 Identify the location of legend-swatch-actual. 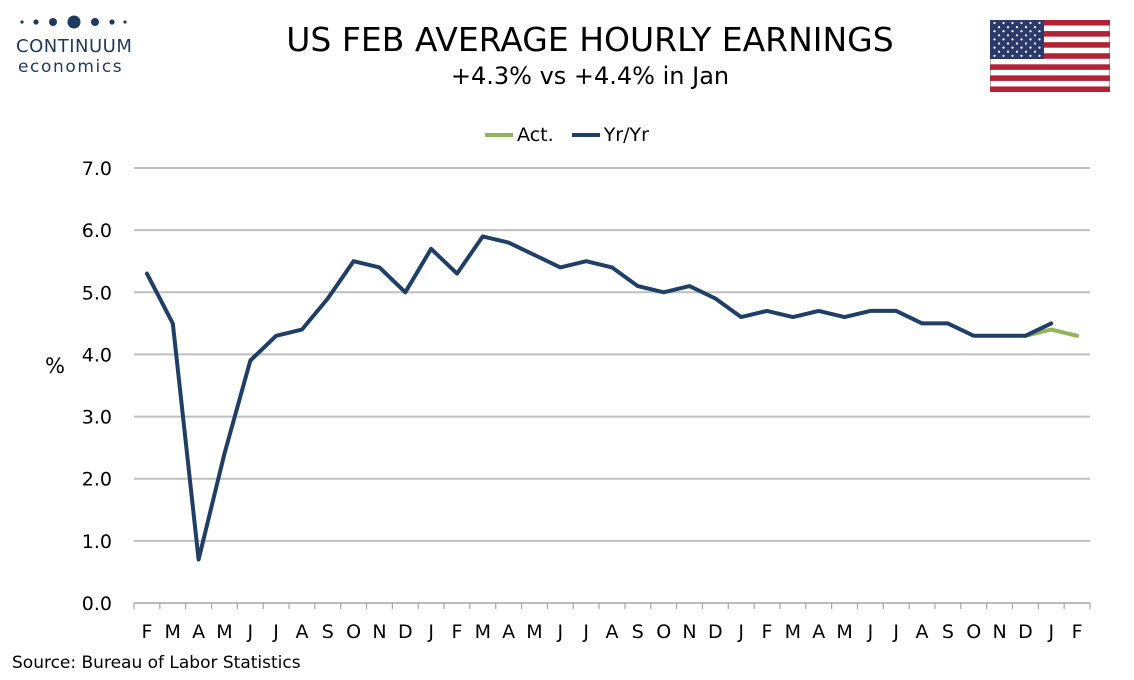
(499, 135).